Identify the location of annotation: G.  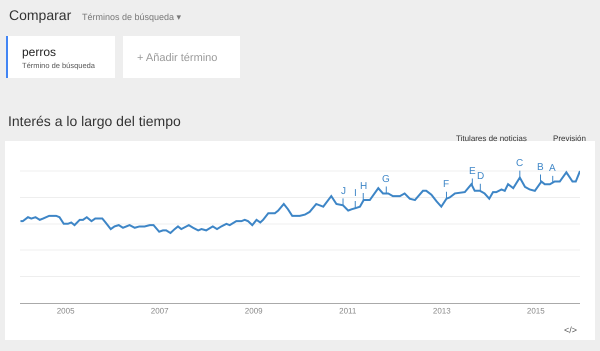
(386, 179).